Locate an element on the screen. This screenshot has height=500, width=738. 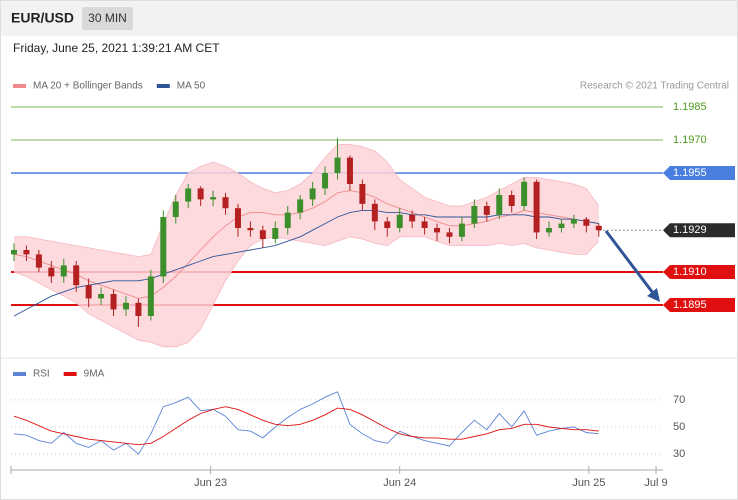
symbol: EUR/USD is located at coordinates (42, 18).